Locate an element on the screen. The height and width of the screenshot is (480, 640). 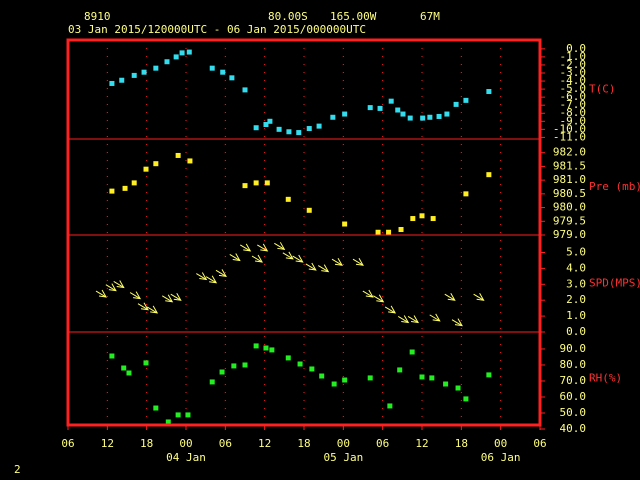
y-tick-label: 4.0 is located at coordinates (576, 267).